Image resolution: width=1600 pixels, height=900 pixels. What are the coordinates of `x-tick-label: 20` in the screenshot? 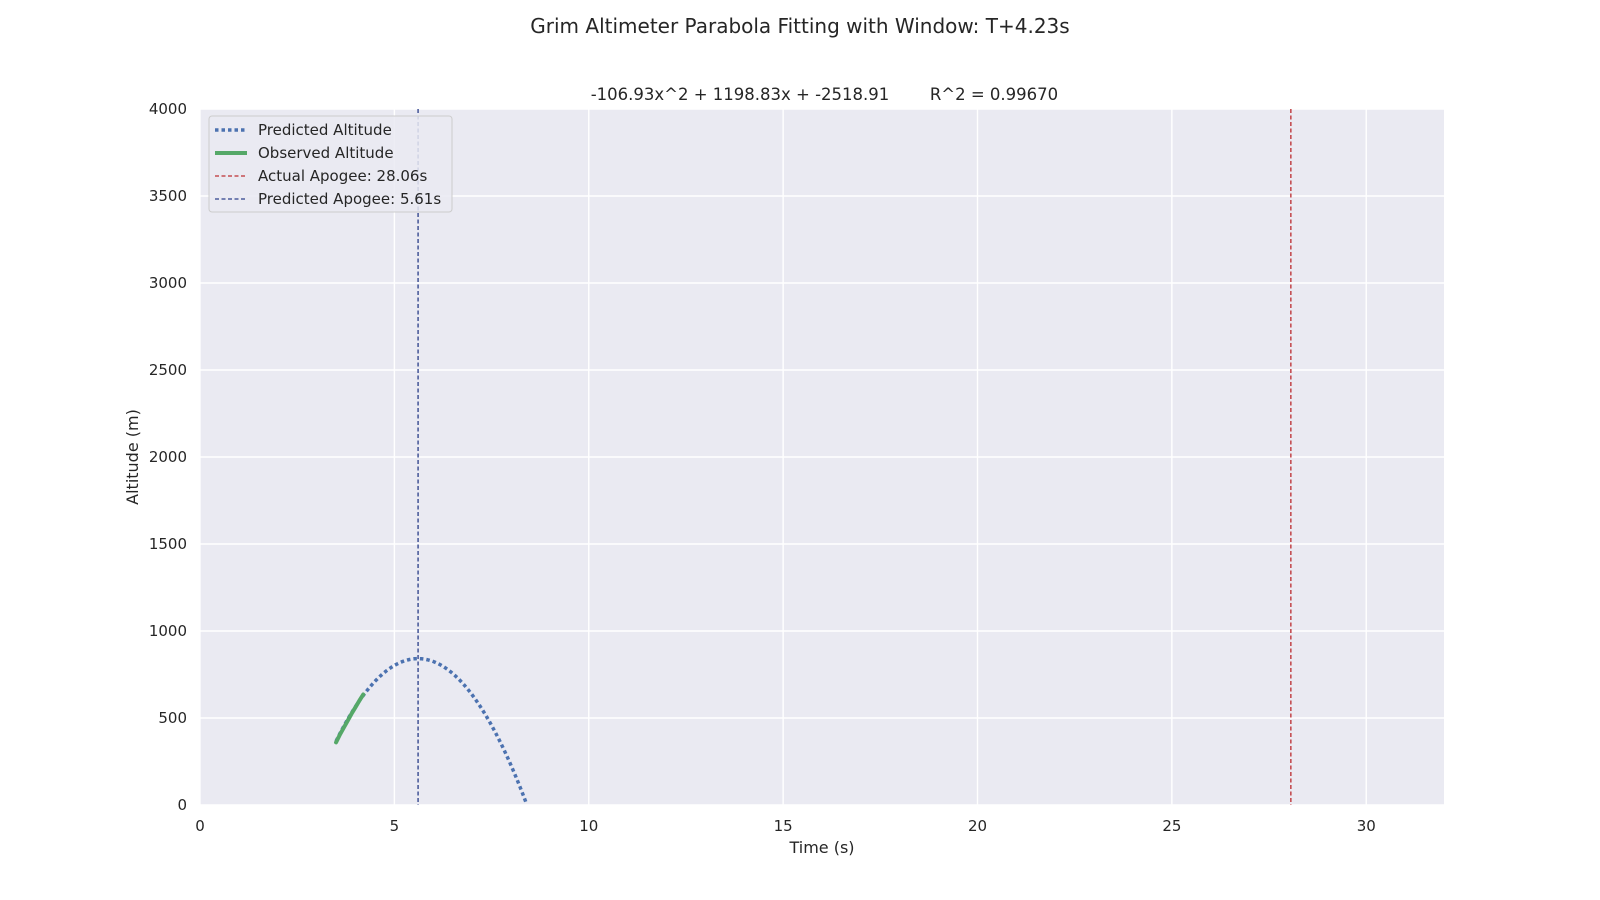 It's located at (977, 826).